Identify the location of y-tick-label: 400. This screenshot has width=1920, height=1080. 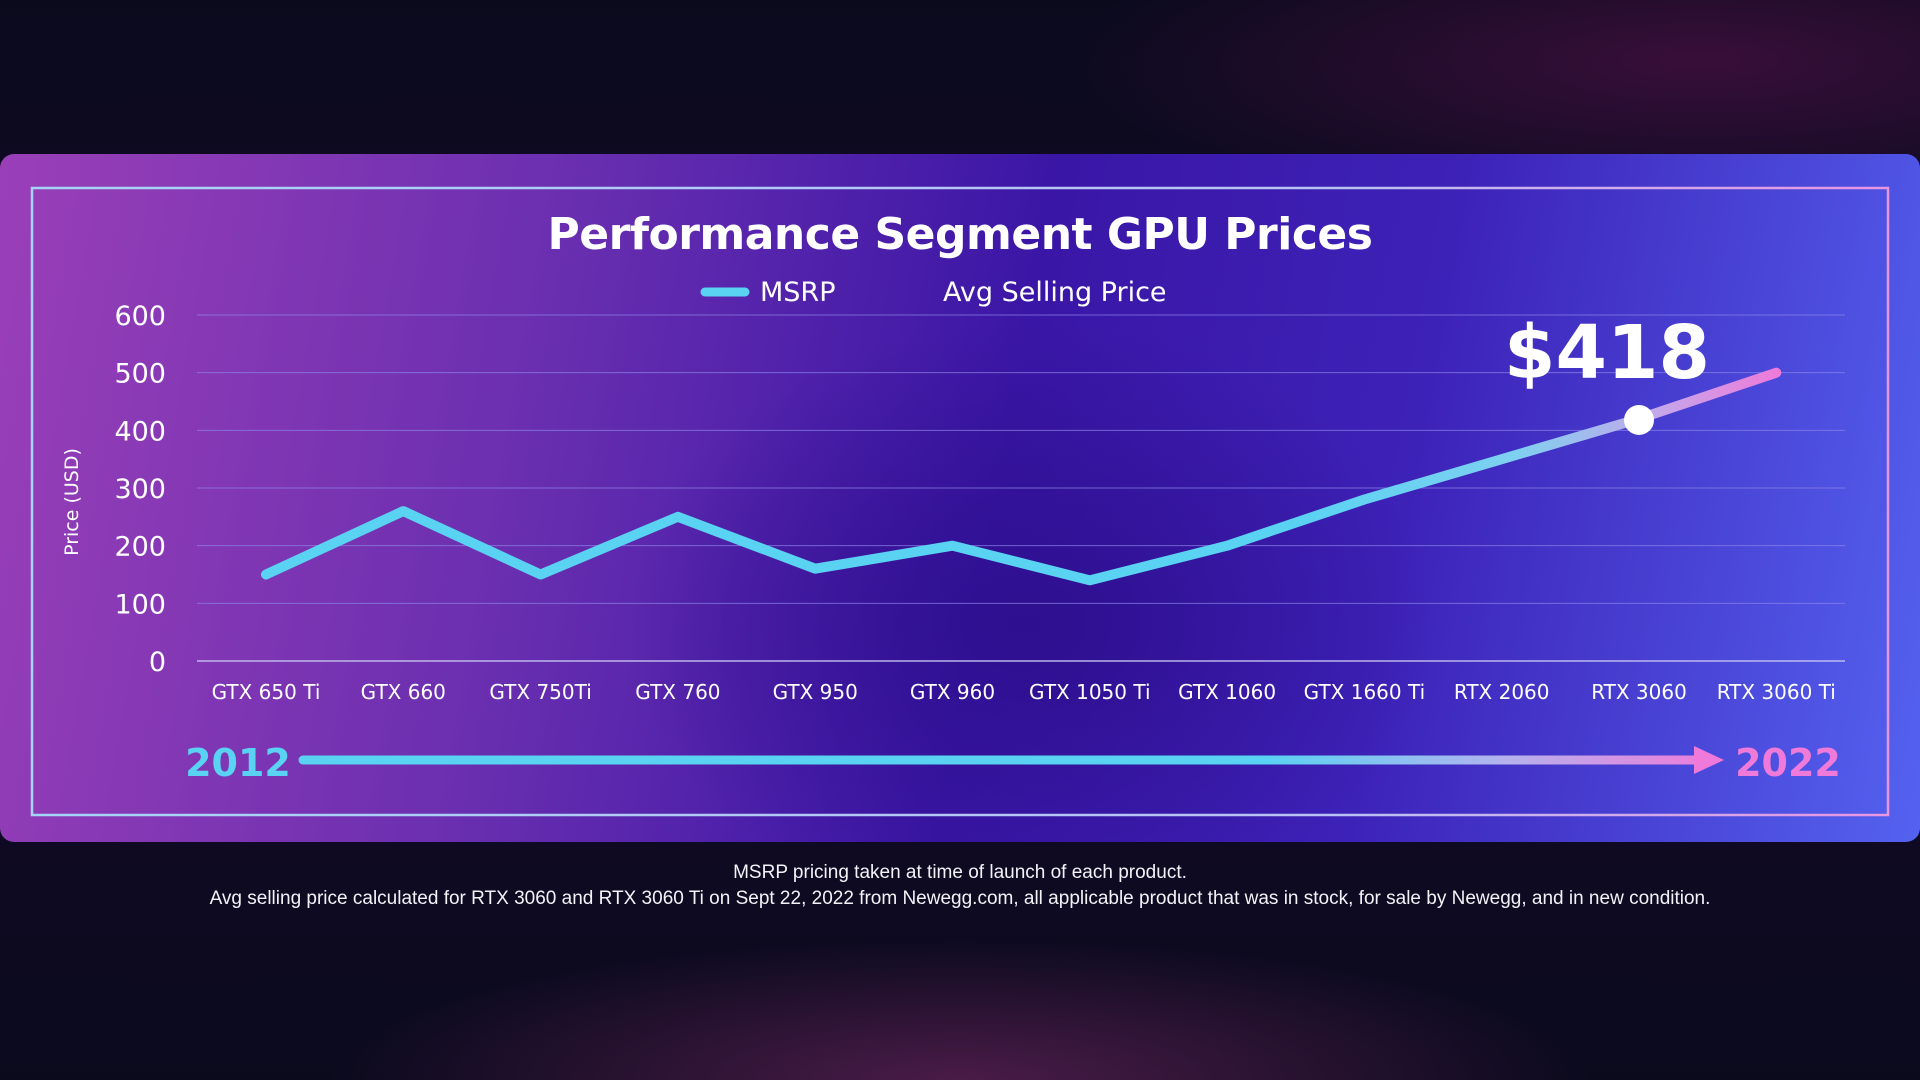
(140, 431).